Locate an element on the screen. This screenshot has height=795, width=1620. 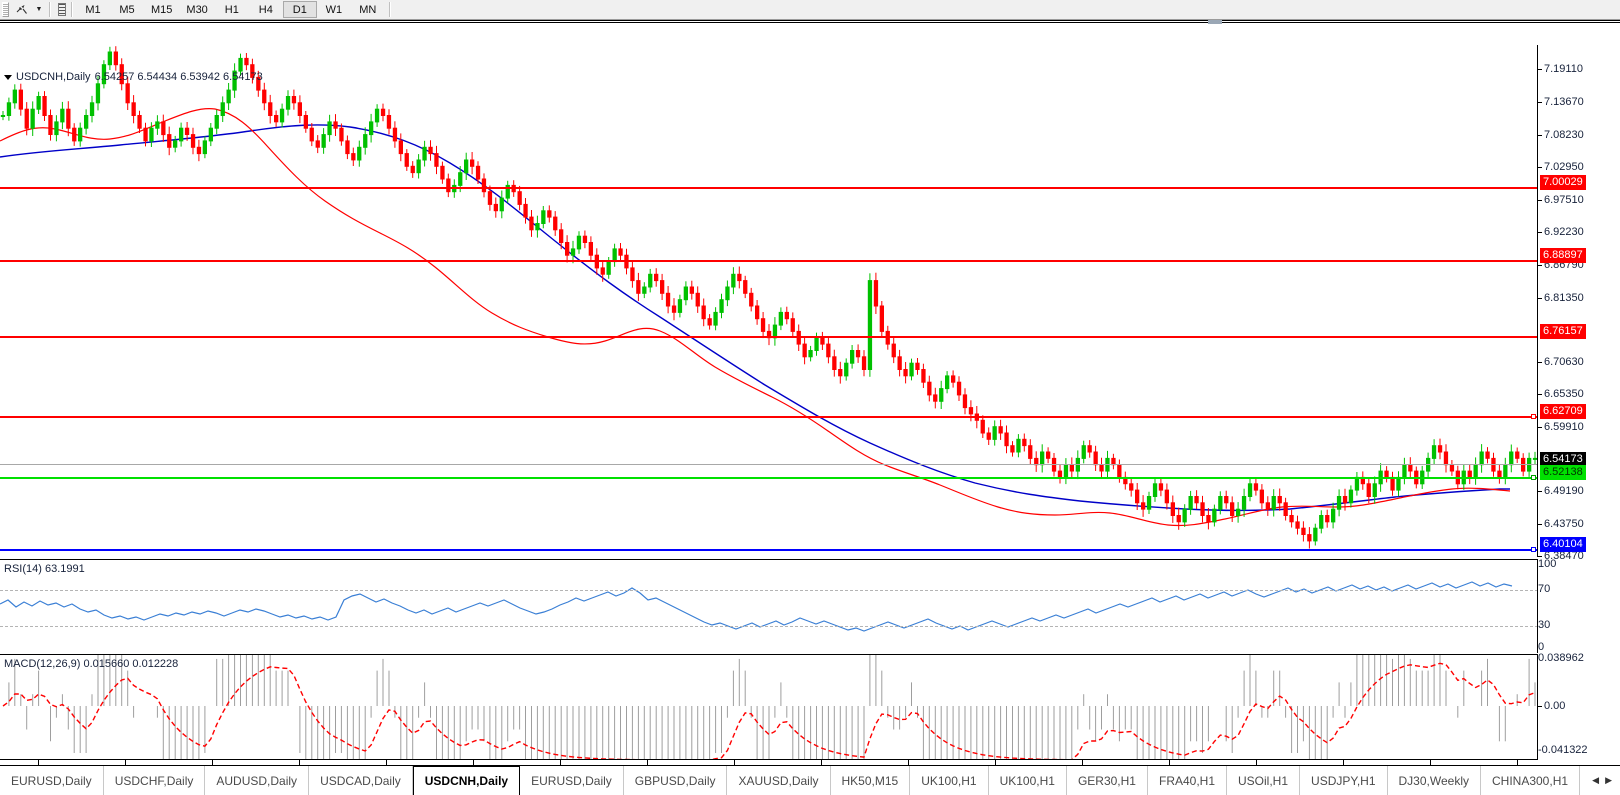
last-price-badge: 6.54173 is located at coordinates (1563, 459).